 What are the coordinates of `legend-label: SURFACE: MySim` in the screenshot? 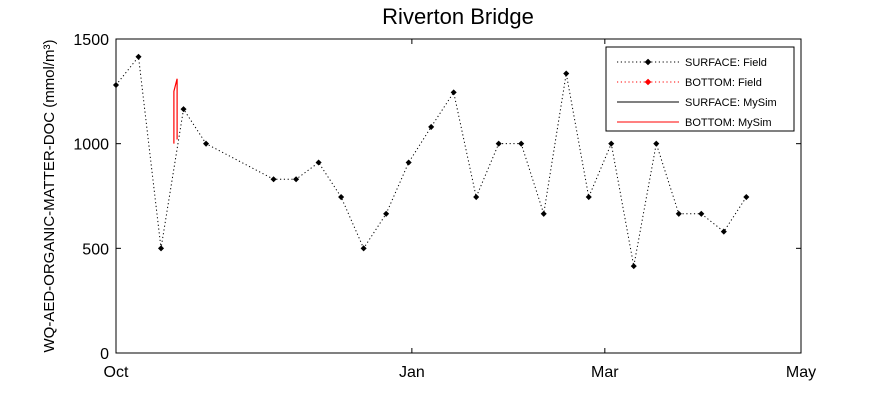 It's located at (731, 103).